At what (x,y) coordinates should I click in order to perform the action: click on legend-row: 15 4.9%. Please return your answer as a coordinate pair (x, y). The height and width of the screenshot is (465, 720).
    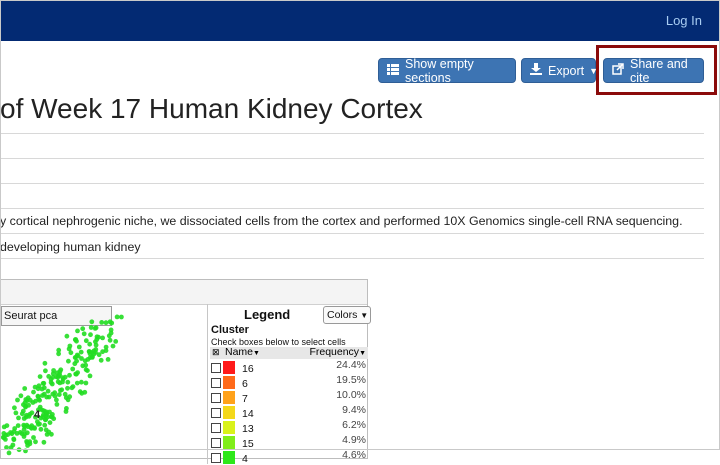
    Looking at the image, I should click on (289, 442).